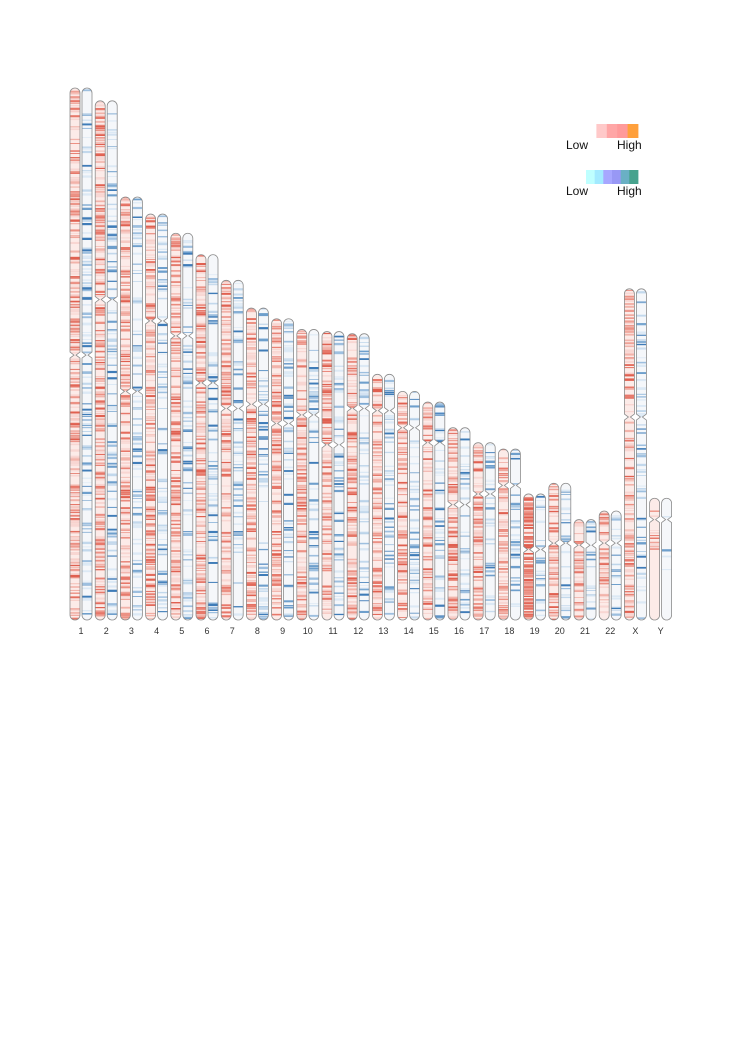 This screenshot has height=1052, width=744. I want to click on chromosome-11: 11, so click(333, 483).